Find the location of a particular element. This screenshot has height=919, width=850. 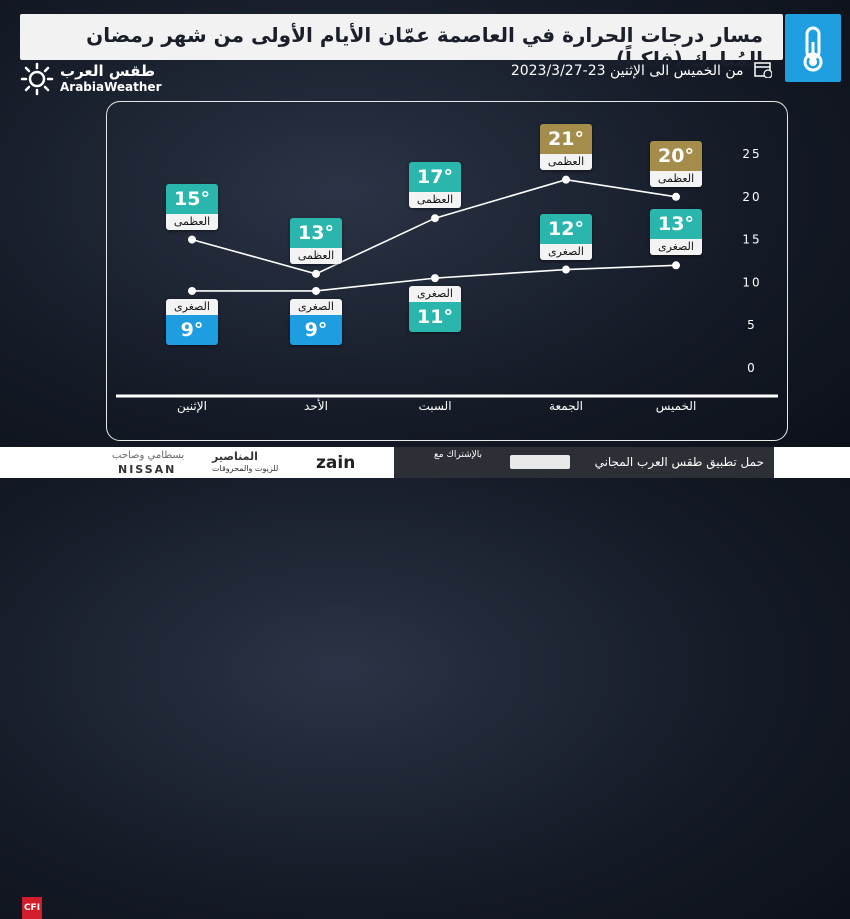

manaseer-logo: المناصير is located at coordinates (235, 456).